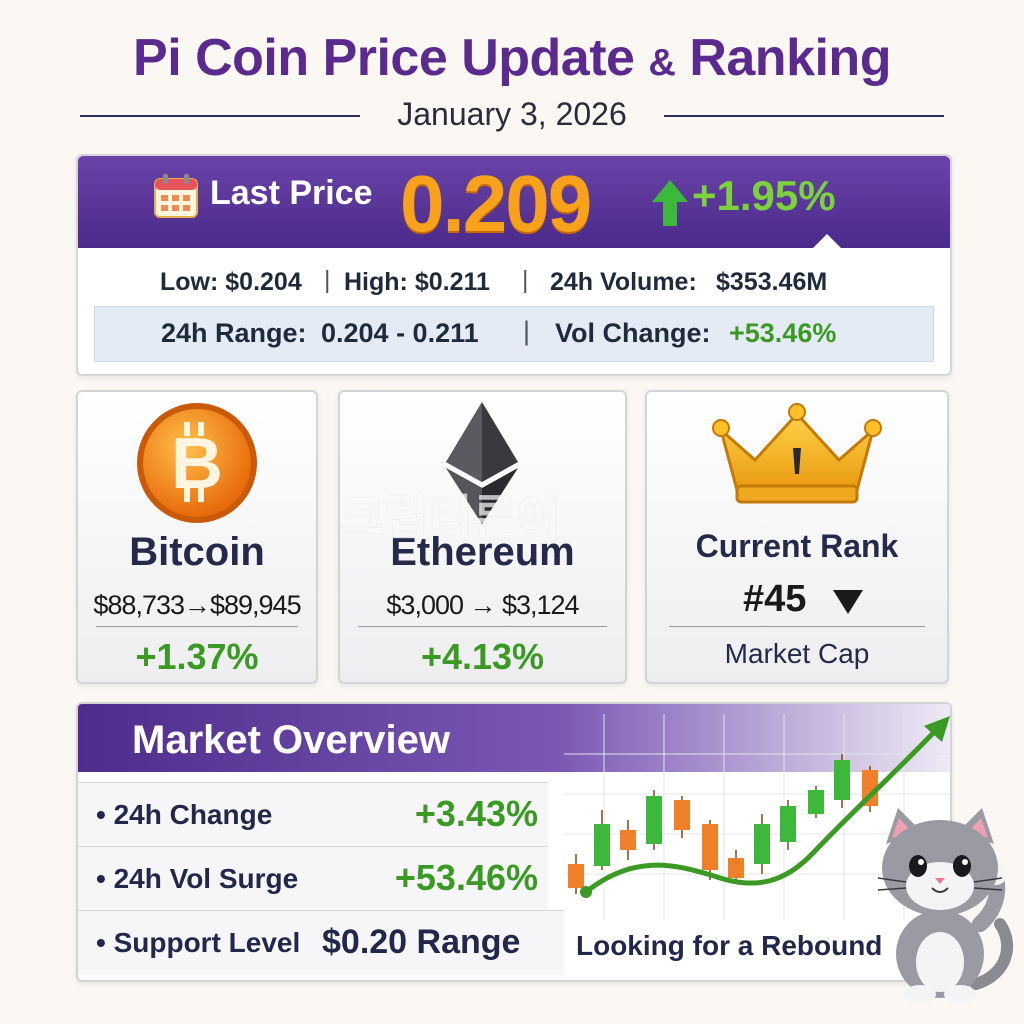 The height and width of the screenshot is (1024, 1024). Describe the element at coordinates (197, 605) in the screenshot. I see `bitcoin-range: $88,733→$89,945` at that location.